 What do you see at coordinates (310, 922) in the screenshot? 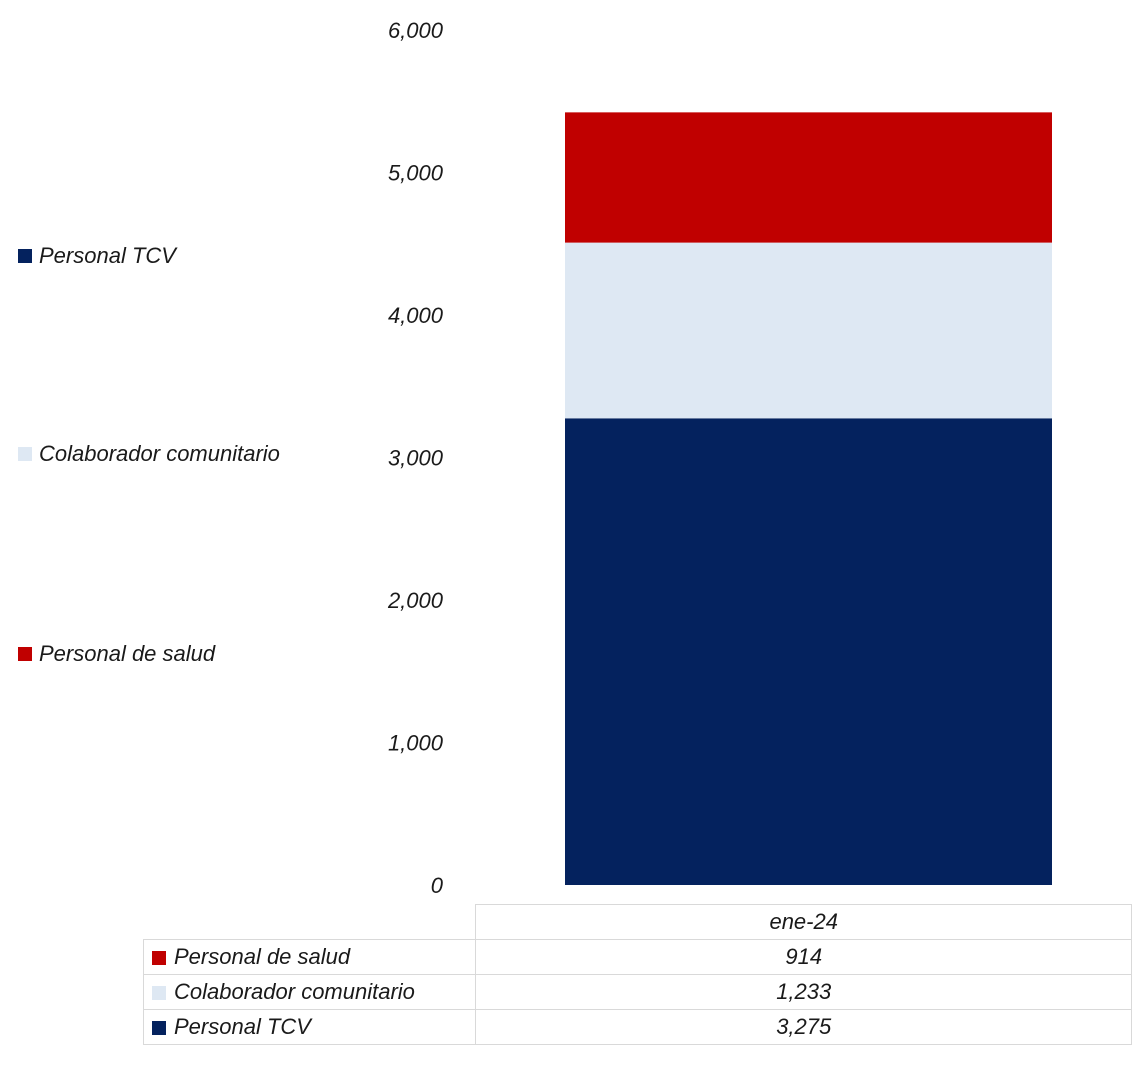
I see `data-table-corner` at bounding box center [310, 922].